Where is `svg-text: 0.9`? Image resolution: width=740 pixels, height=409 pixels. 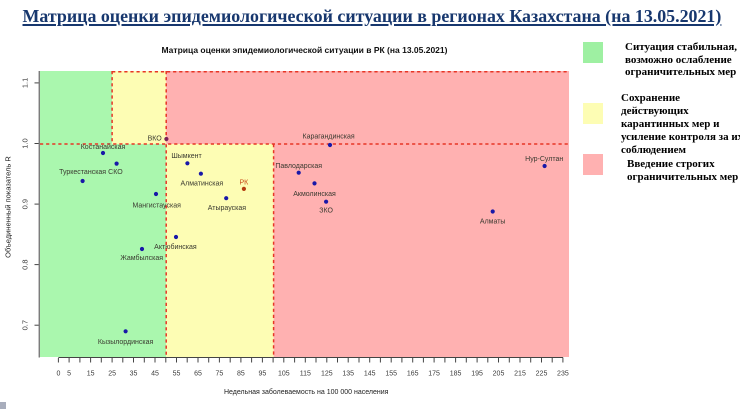 svg-text: 0.9 is located at coordinates (25, 204).